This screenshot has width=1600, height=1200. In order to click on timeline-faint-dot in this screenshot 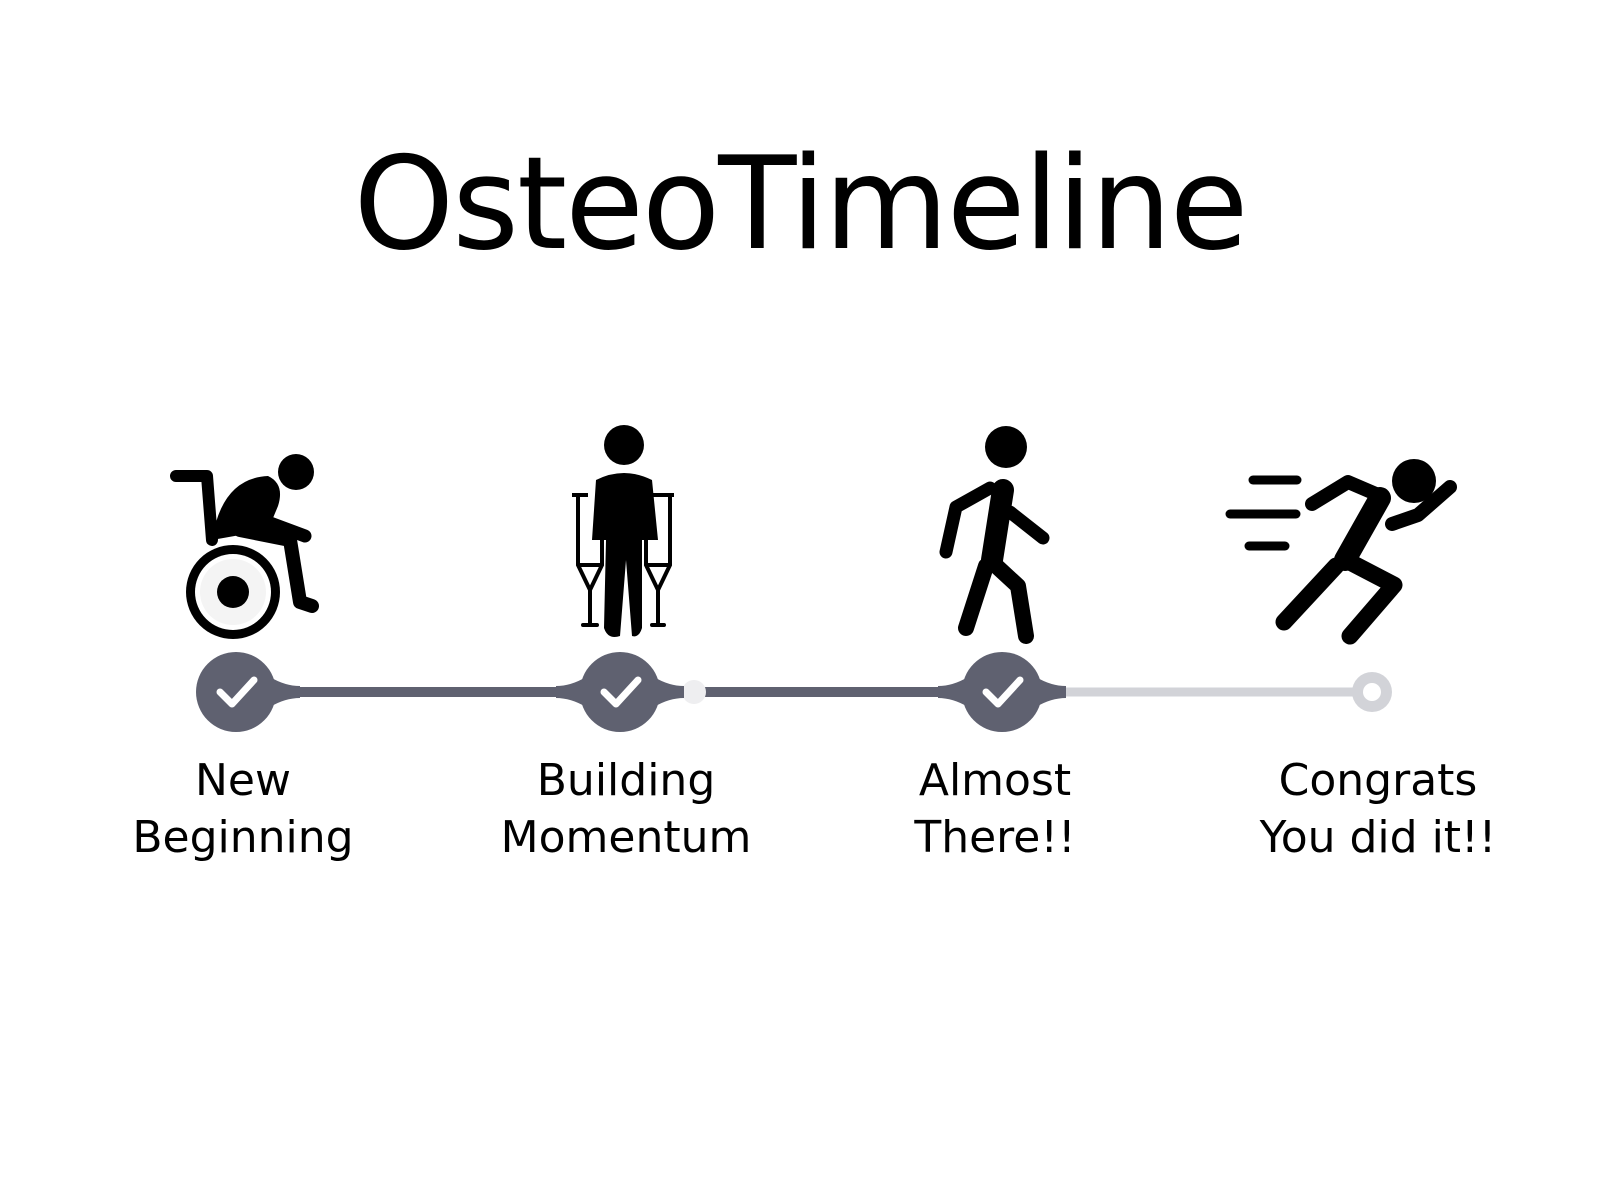, I will do `click(694, 692)`.